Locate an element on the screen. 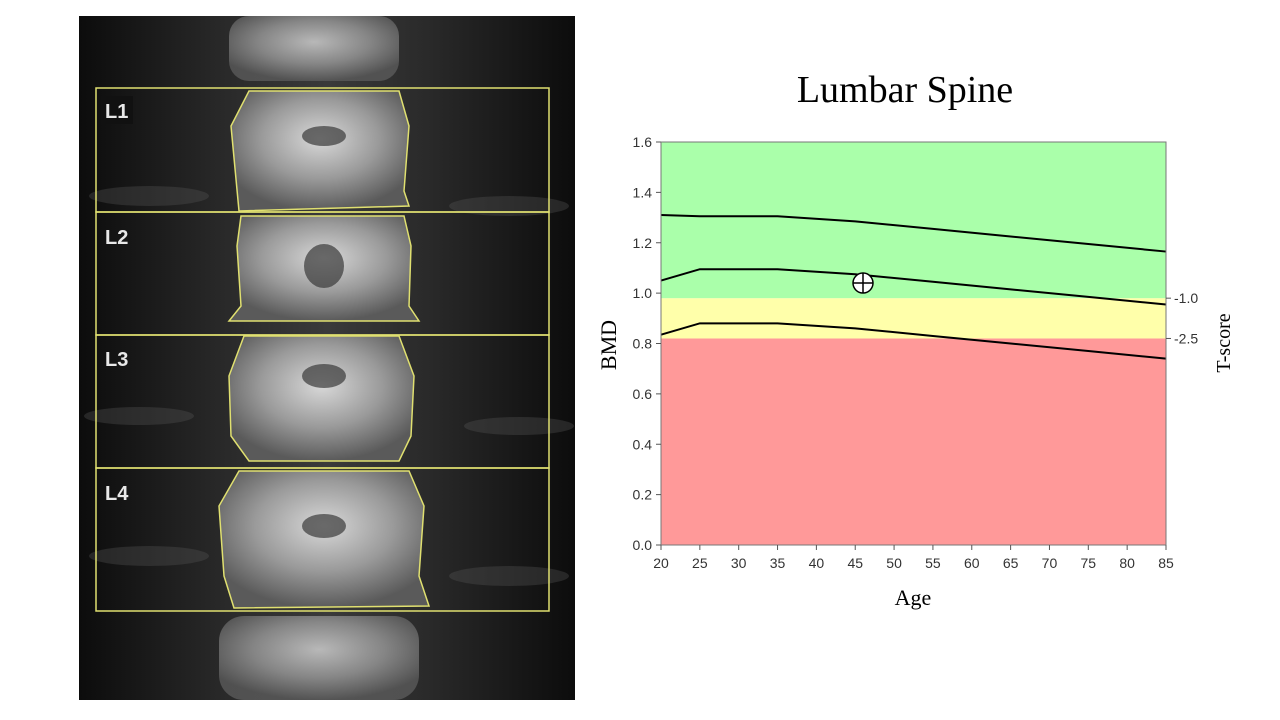 The image size is (1280, 720). y-tick-label-3: 0.6 is located at coordinates (643, 394).